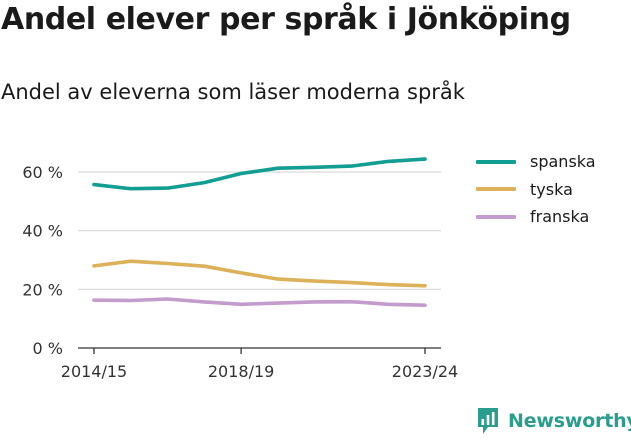 The image size is (631, 439). Describe the element at coordinates (286, 19) in the screenshot. I see `chart-title: Andel elever per språk i Jönköping` at that location.